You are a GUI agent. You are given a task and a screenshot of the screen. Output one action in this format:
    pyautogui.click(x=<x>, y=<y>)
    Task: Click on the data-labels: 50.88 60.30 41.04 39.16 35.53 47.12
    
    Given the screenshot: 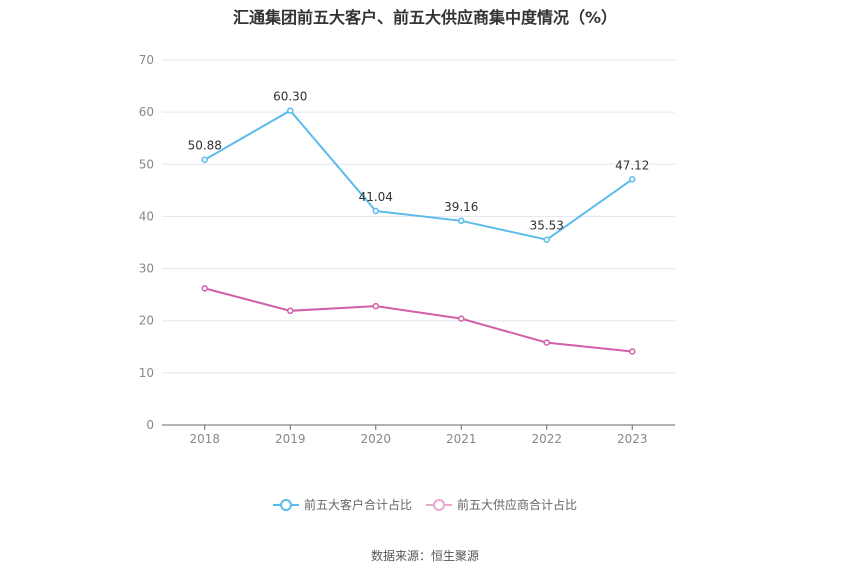 What is the action you would take?
    pyautogui.click(x=419, y=161)
    